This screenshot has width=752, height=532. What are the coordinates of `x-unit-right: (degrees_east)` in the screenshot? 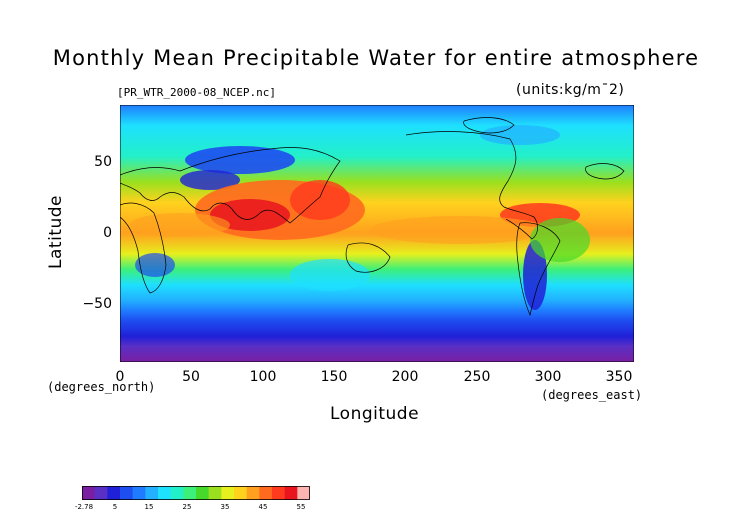 It's located at (592, 395).